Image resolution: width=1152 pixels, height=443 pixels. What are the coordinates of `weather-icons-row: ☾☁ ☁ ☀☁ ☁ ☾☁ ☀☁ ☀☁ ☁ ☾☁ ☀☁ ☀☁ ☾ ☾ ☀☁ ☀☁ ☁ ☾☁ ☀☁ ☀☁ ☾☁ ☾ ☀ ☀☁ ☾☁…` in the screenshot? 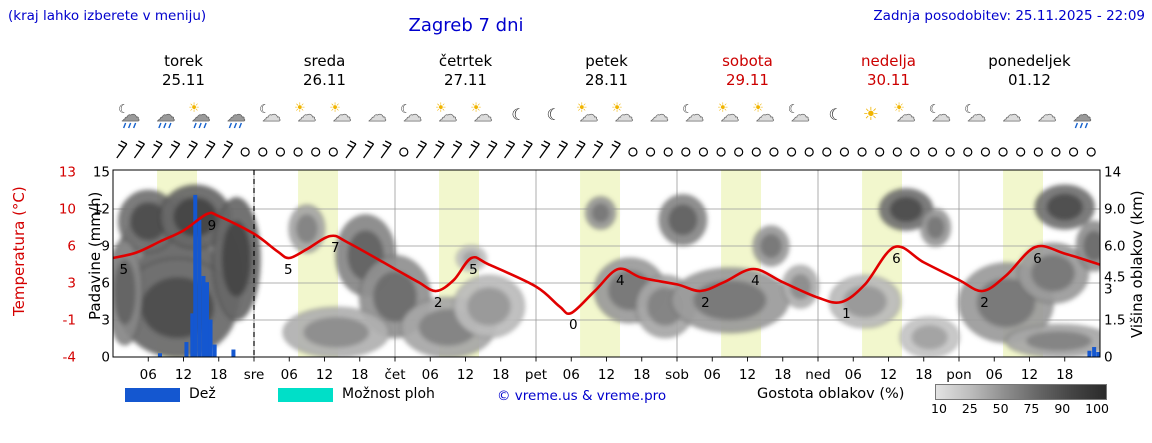 It's located at (605, 115).